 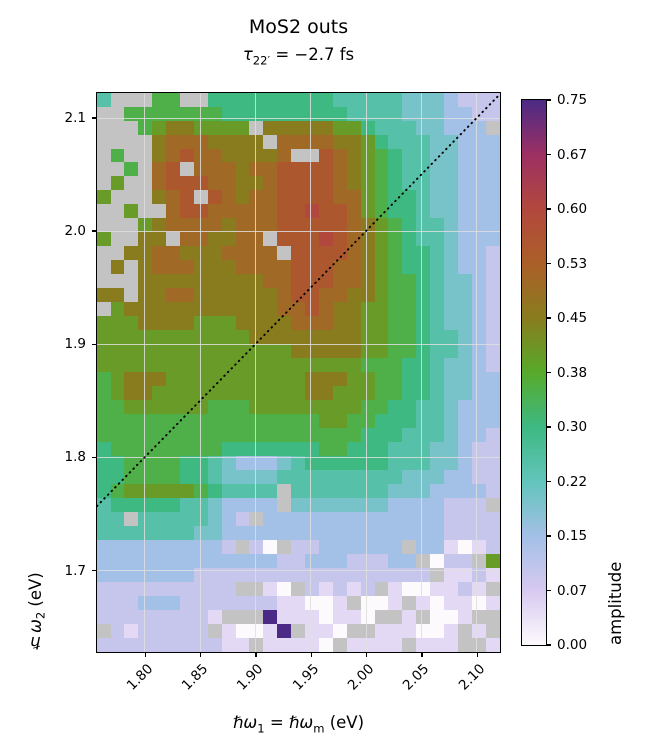 What do you see at coordinates (548, 645) in the screenshot?
I see `colorbar-tick` at bounding box center [548, 645].